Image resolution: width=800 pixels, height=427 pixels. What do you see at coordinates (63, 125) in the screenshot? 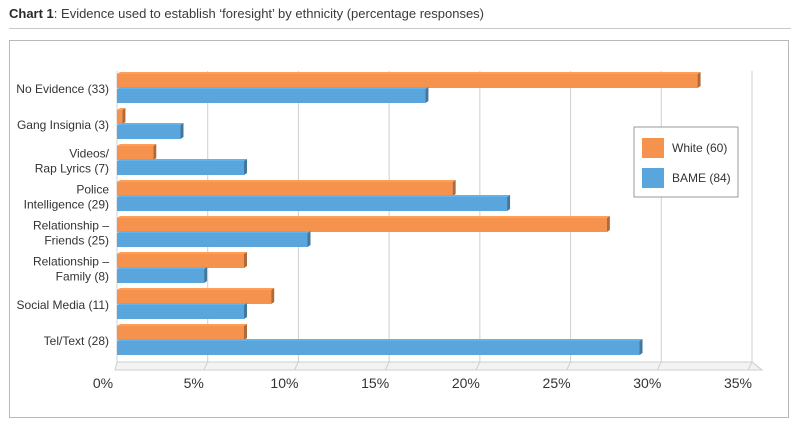
I see `category-label: Gang Insignia (3)` at bounding box center [63, 125].